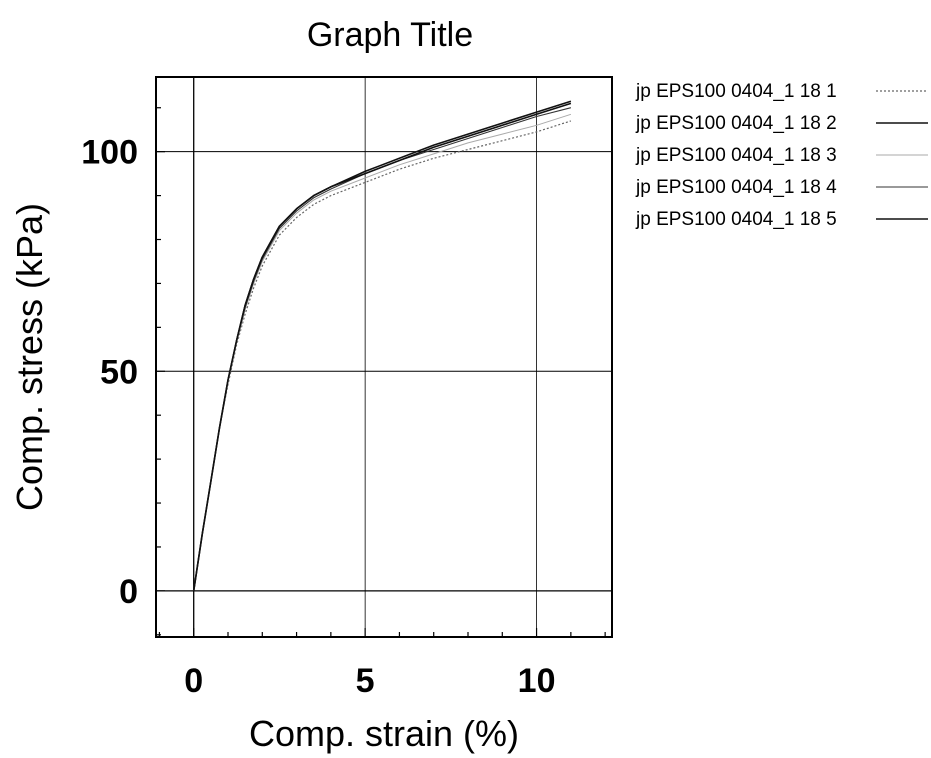 The height and width of the screenshot is (758, 931). I want to click on x-tick-label: 10, so click(537, 681).